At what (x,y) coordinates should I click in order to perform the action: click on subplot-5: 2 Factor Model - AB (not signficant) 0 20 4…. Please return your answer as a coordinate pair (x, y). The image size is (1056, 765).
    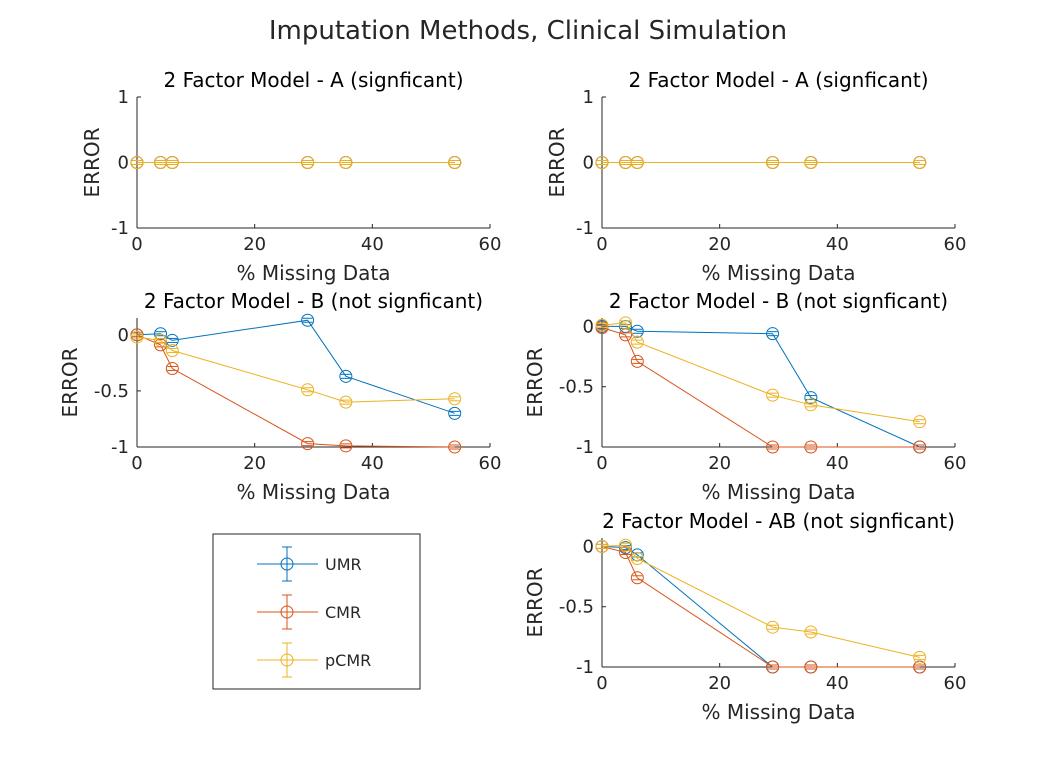
    Looking at the image, I should click on (744, 616).